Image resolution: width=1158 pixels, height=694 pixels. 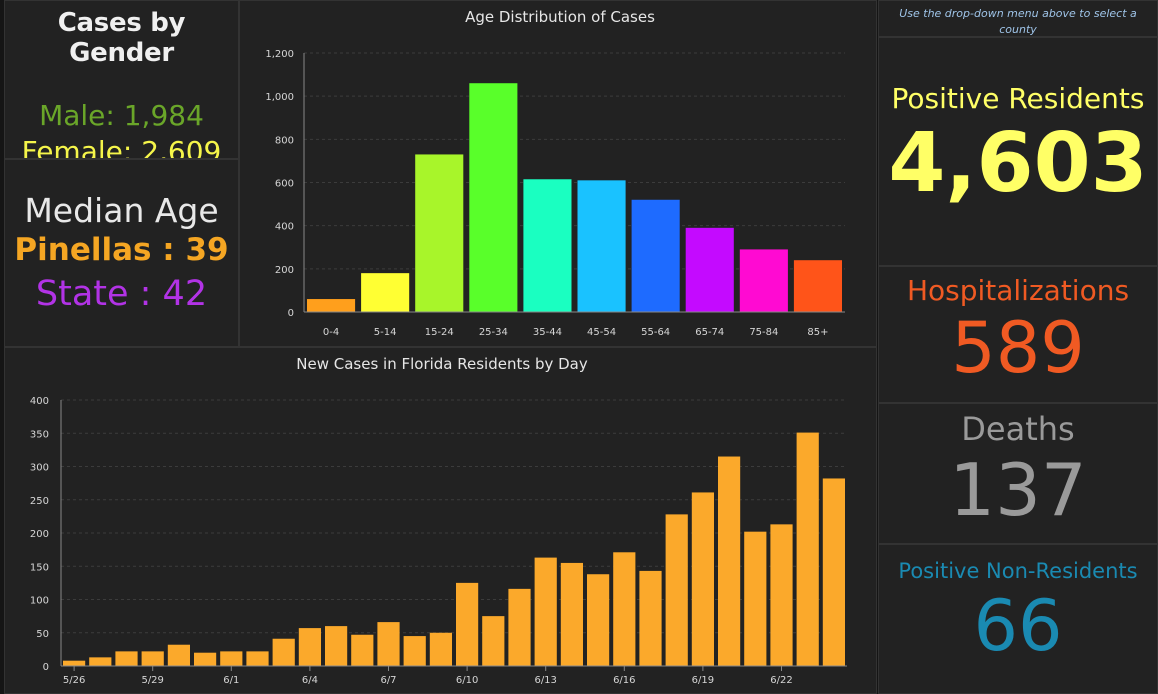 I want to click on daily-x-tick: 6/4, so click(x=310, y=680).